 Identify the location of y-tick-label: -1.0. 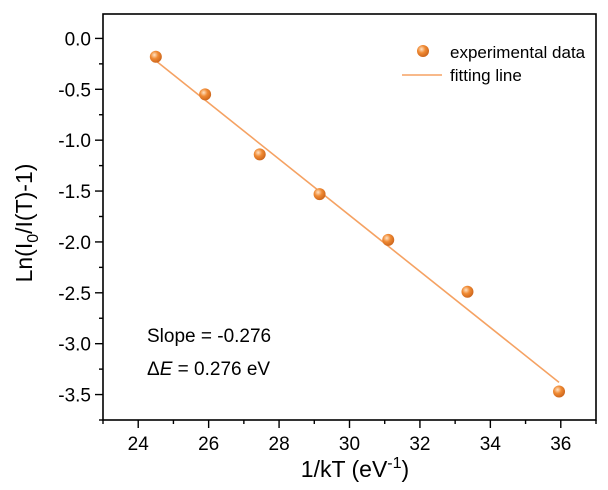
(74, 141).